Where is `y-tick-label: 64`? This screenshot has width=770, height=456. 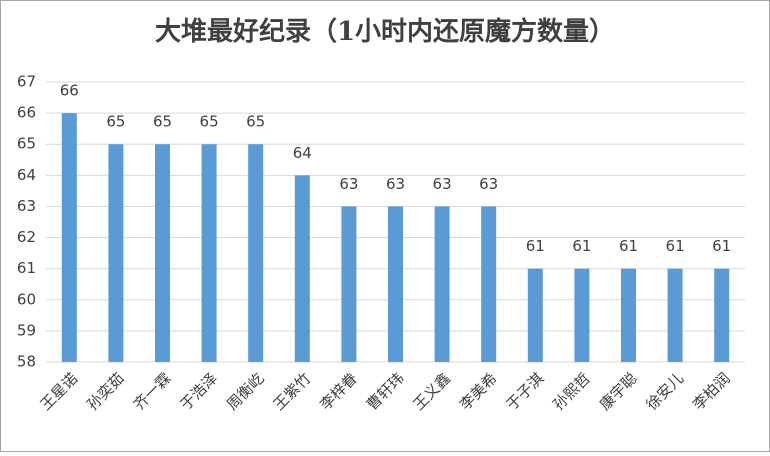
y-tick-label: 64 is located at coordinates (26, 175).